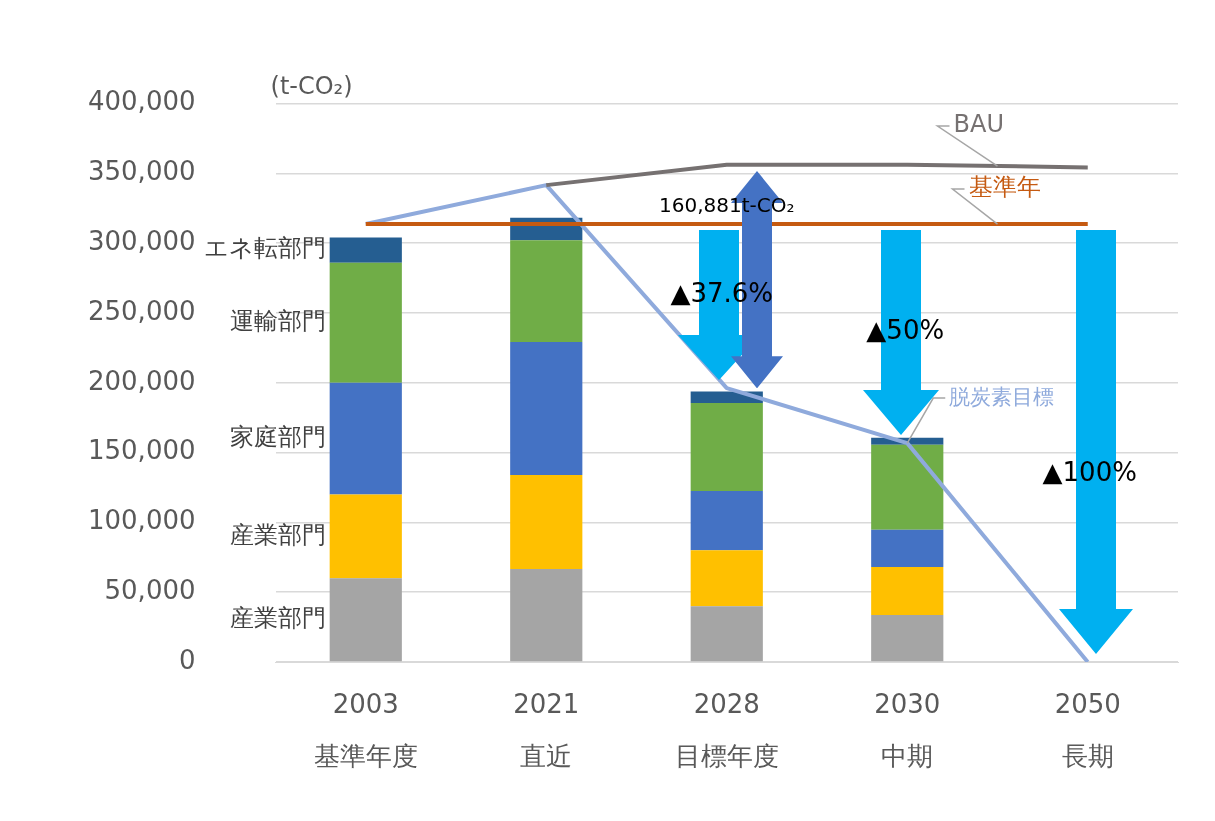  Describe the element at coordinates (141, 310) in the screenshot. I see `y-tick-label: 250,000` at that location.